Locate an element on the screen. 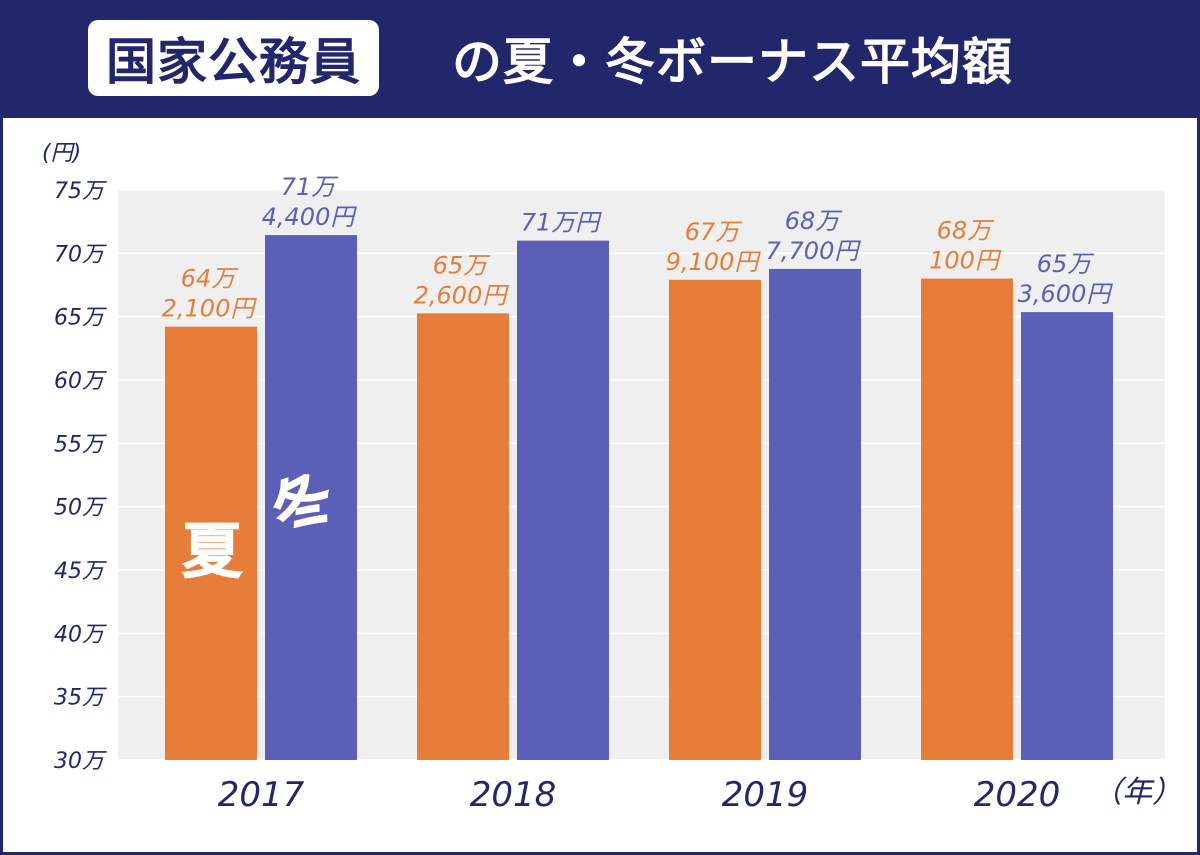  series-mark-summer: 夏 is located at coordinates (212, 552).